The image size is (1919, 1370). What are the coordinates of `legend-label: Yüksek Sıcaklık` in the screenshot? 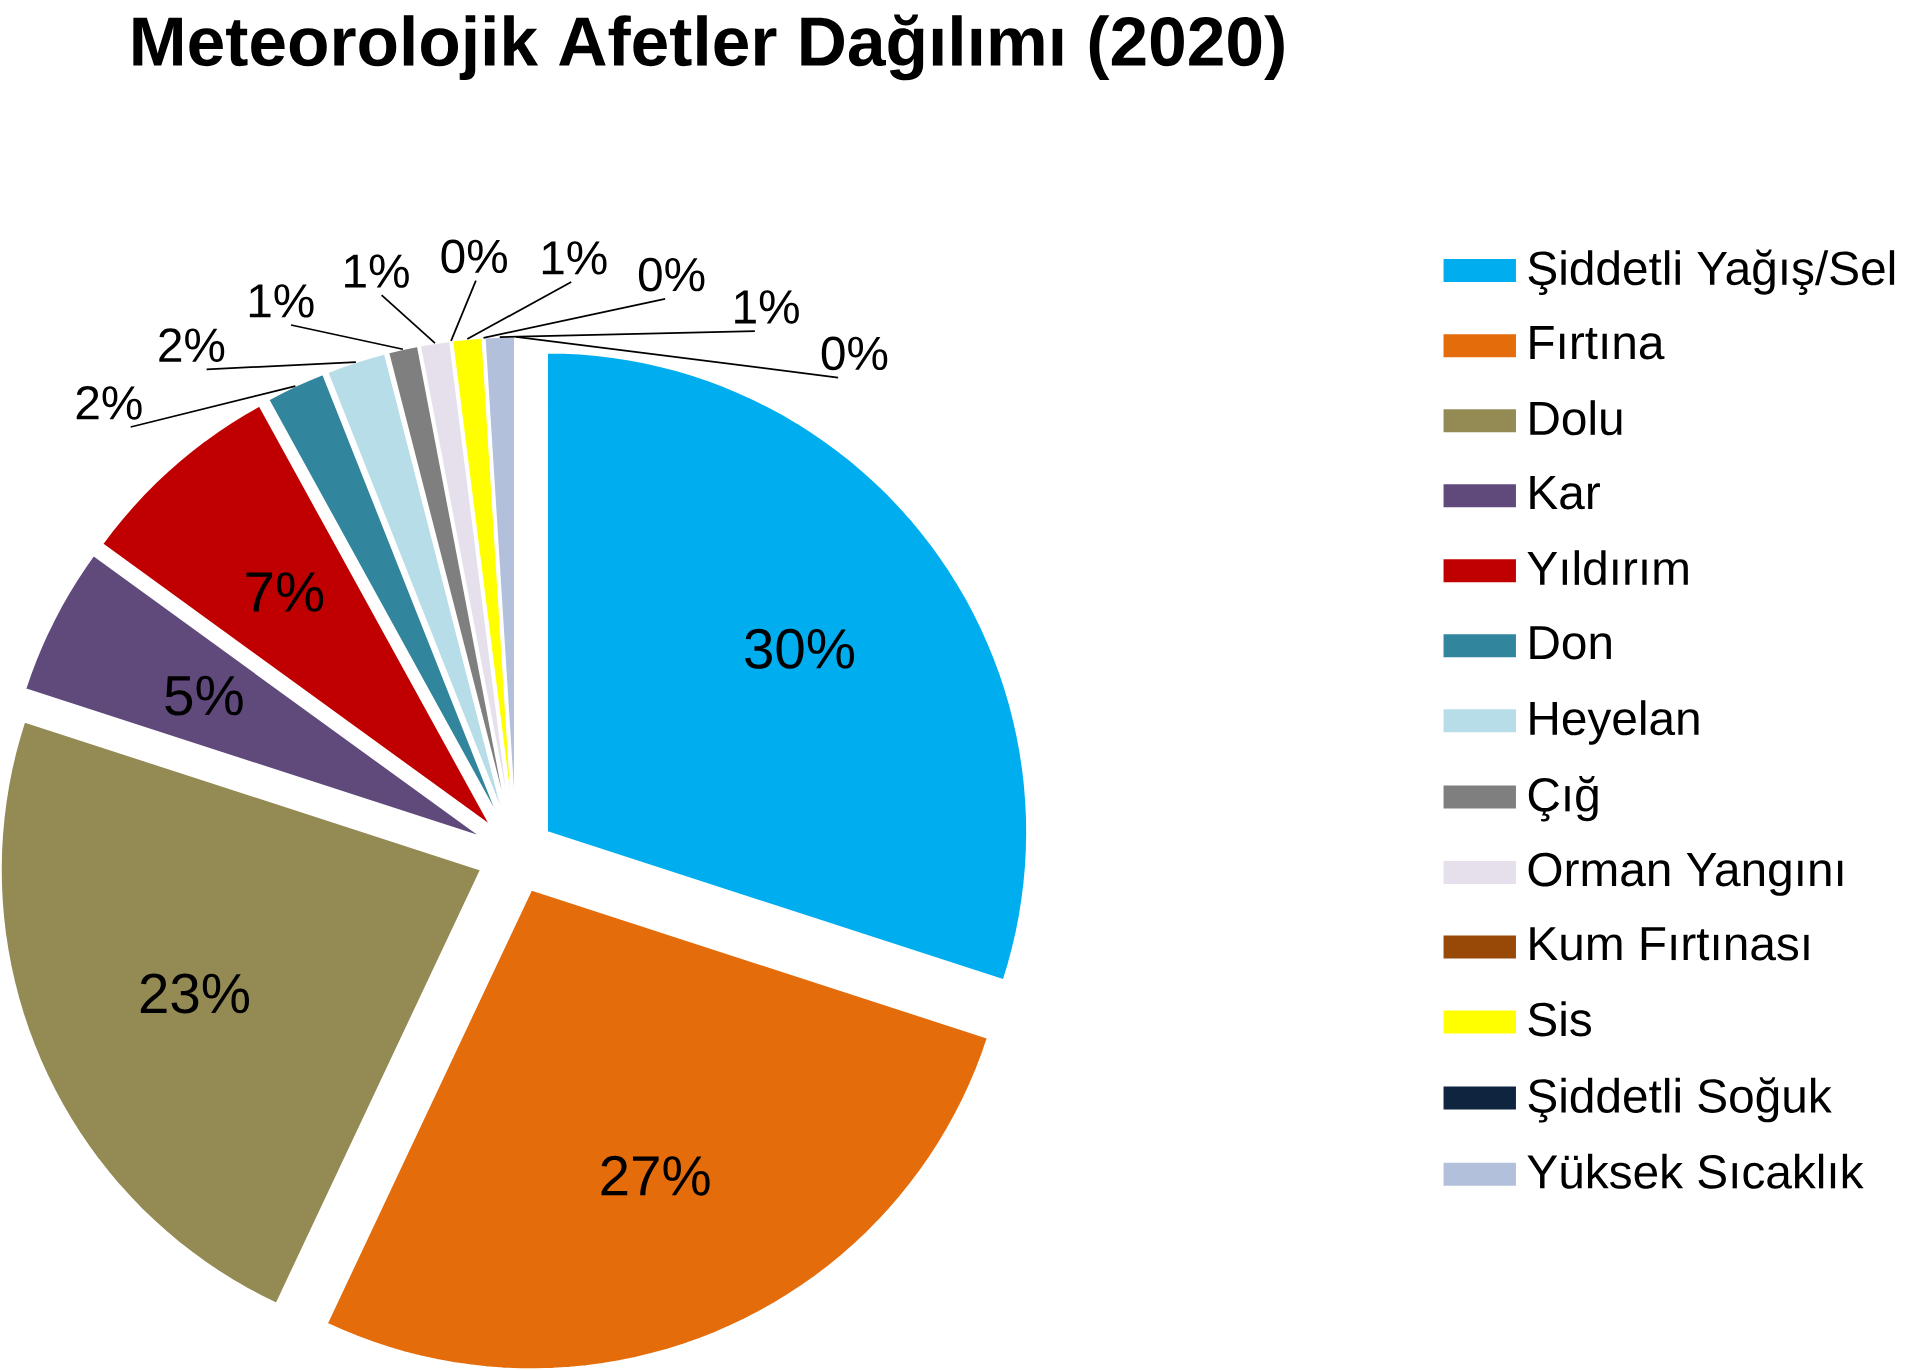 It's located at (1695, 1171).